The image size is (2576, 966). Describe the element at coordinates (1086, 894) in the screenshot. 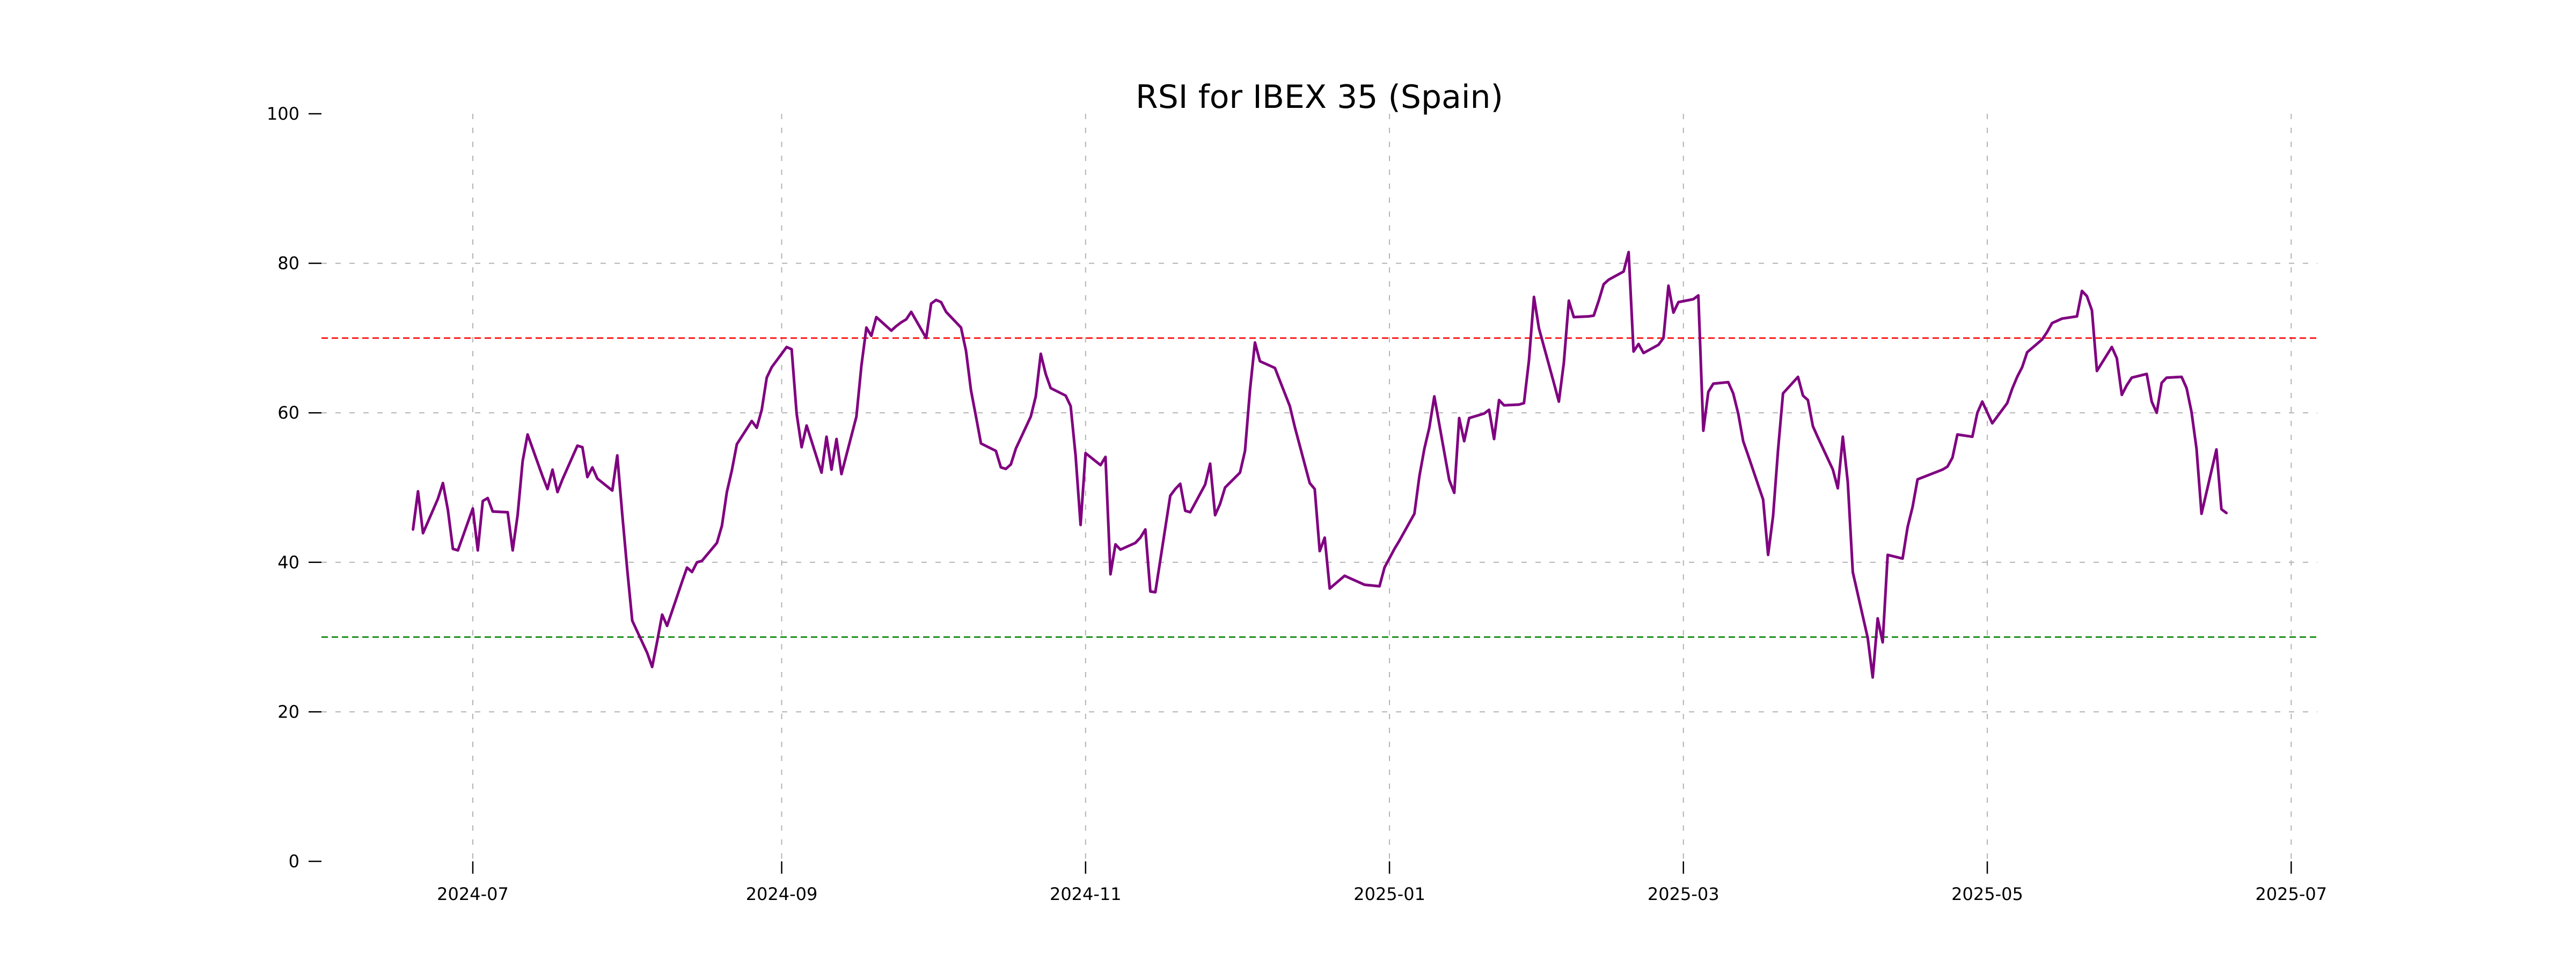

I see `x-axis-tick-label: 2024-11` at that location.